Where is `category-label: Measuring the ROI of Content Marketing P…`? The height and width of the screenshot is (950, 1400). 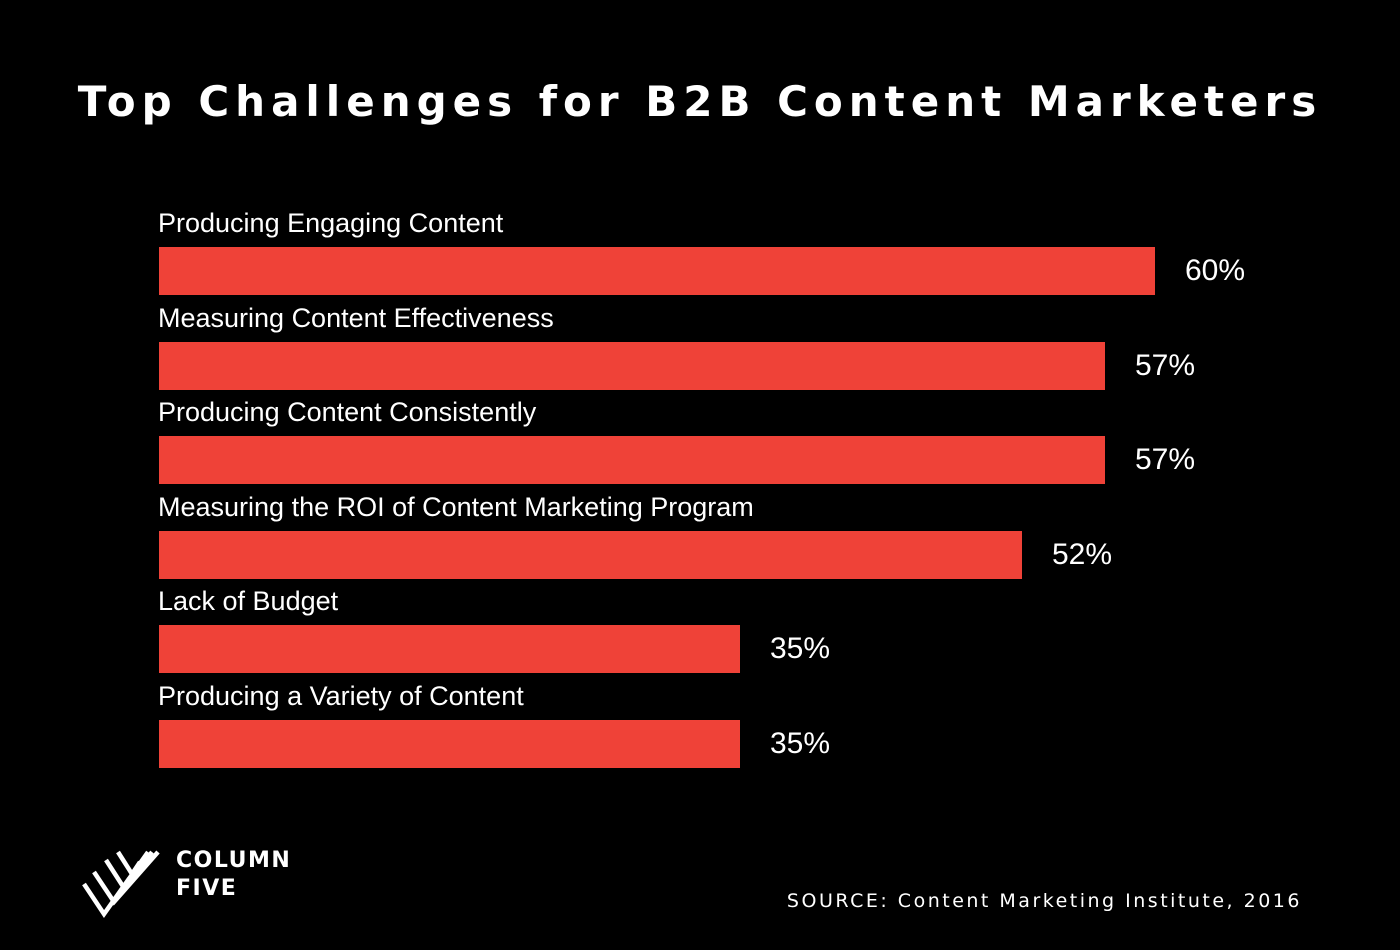 category-label: Measuring the ROI of Content Marketing P… is located at coordinates (456, 507).